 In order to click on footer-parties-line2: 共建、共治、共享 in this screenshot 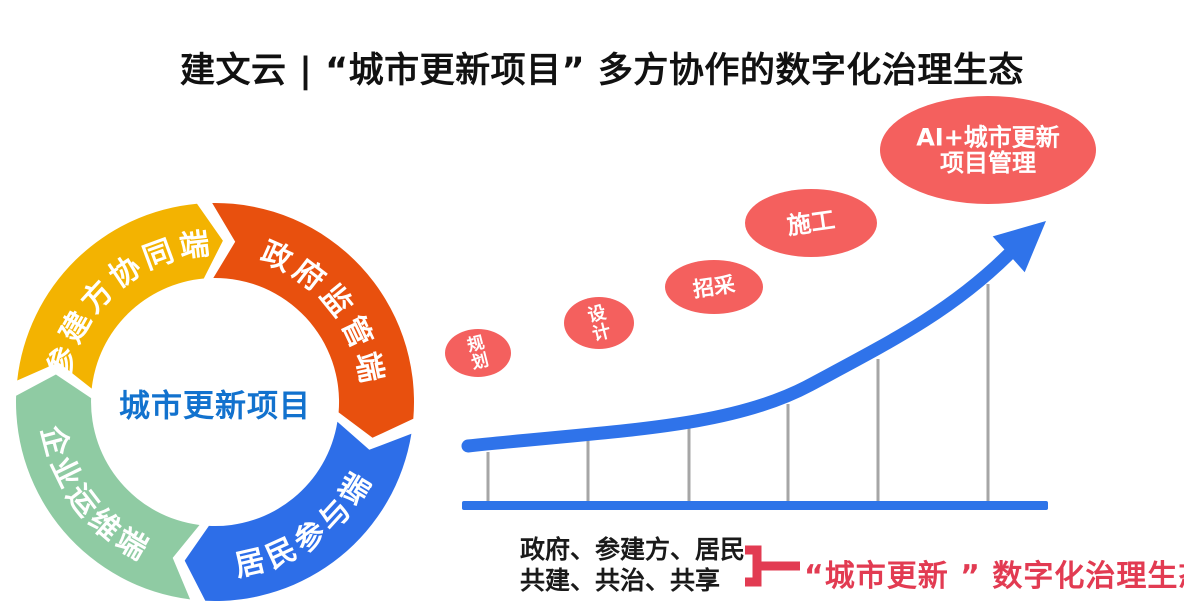, I will do `click(620, 580)`.